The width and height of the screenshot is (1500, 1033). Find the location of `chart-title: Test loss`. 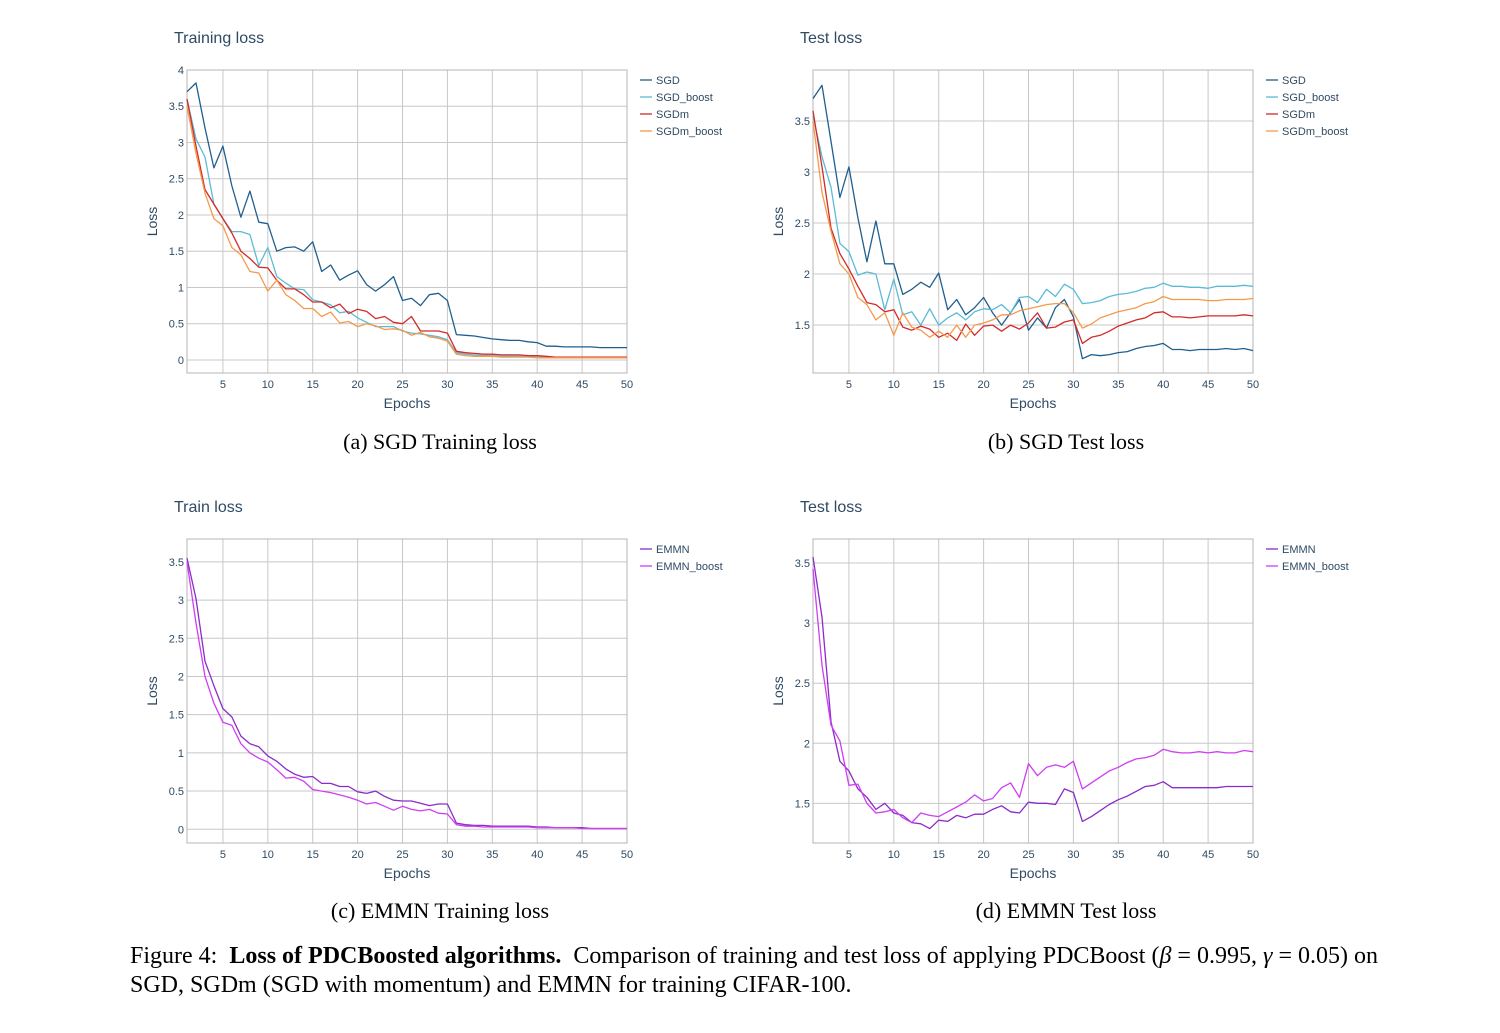

chart-title: Test loss is located at coordinates (831, 38).